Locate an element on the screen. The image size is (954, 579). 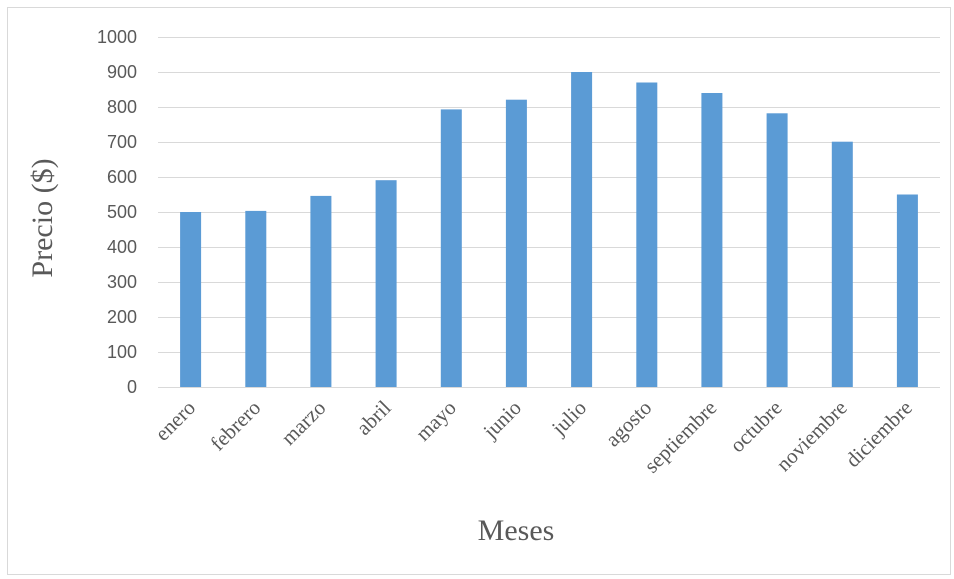
bar-febrero is located at coordinates (256, 298).